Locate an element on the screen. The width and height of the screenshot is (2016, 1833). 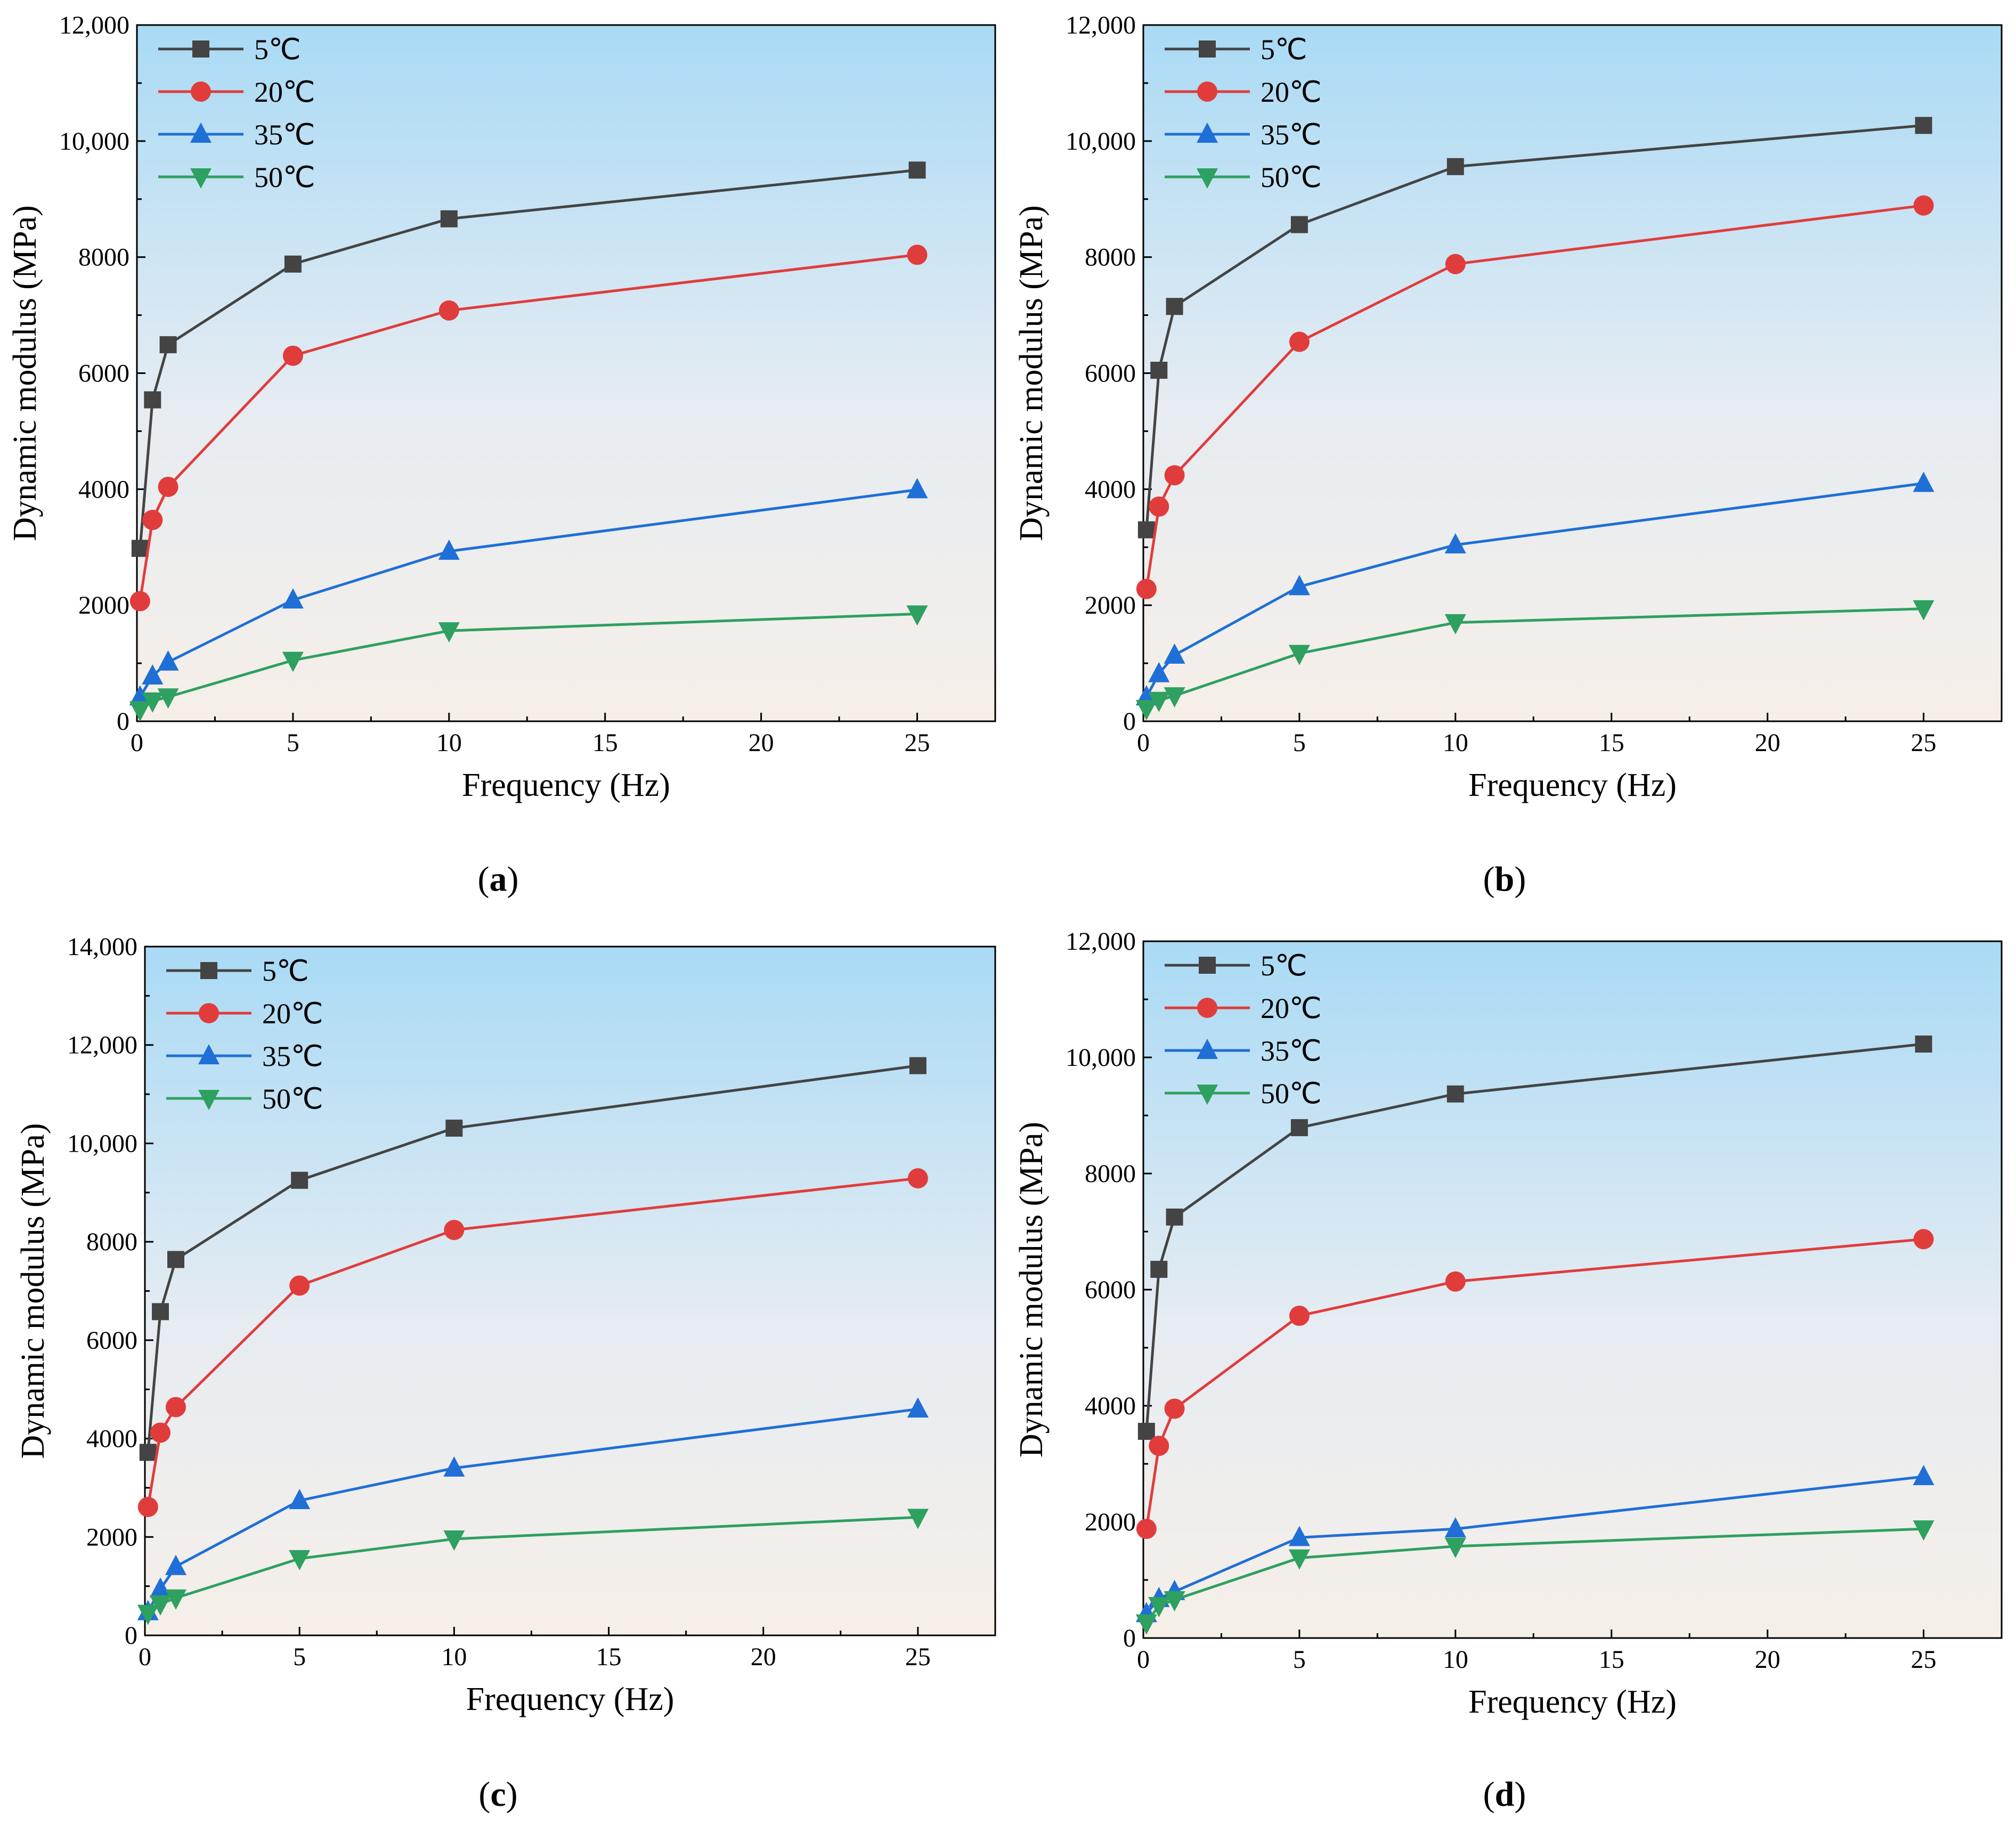
y-tick-label: 14,000 is located at coordinates (102, 947).